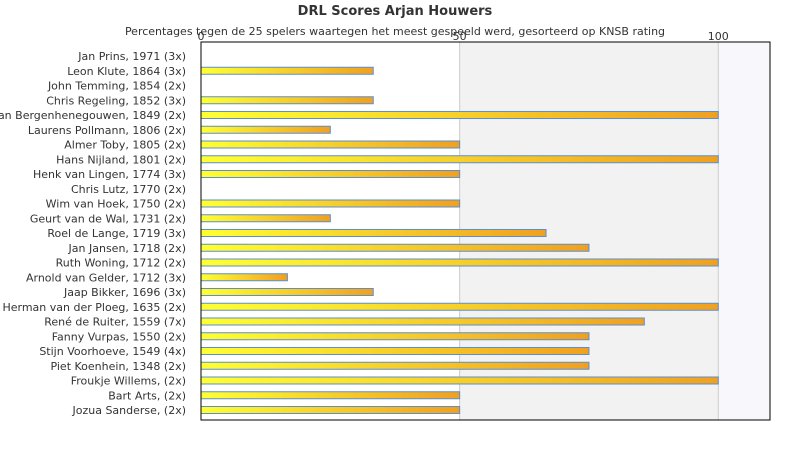 The height and width of the screenshot is (450, 790). Describe the element at coordinates (93, 115) in the screenshot. I see `category-label: Martin van Bergenhenegouwen, 1849 (2x)` at that location.